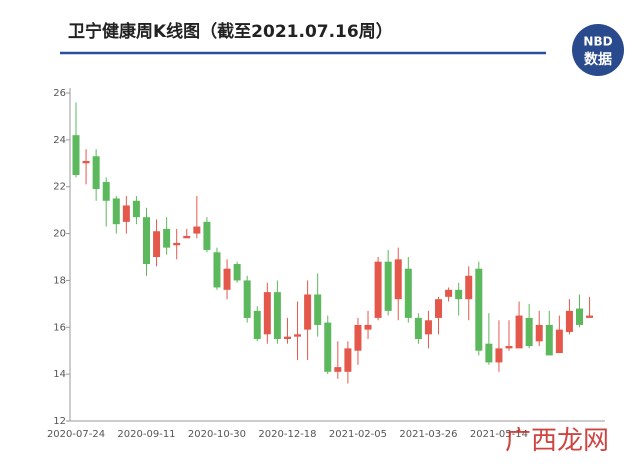  What do you see at coordinates (59, 93) in the screenshot?
I see `y-tick-label: 26` at bounding box center [59, 93].